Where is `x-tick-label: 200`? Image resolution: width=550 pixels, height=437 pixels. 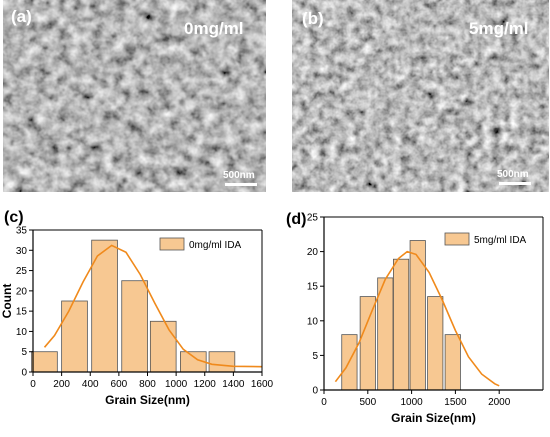 x-tick-label: 200 is located at coordinates (61, 384).